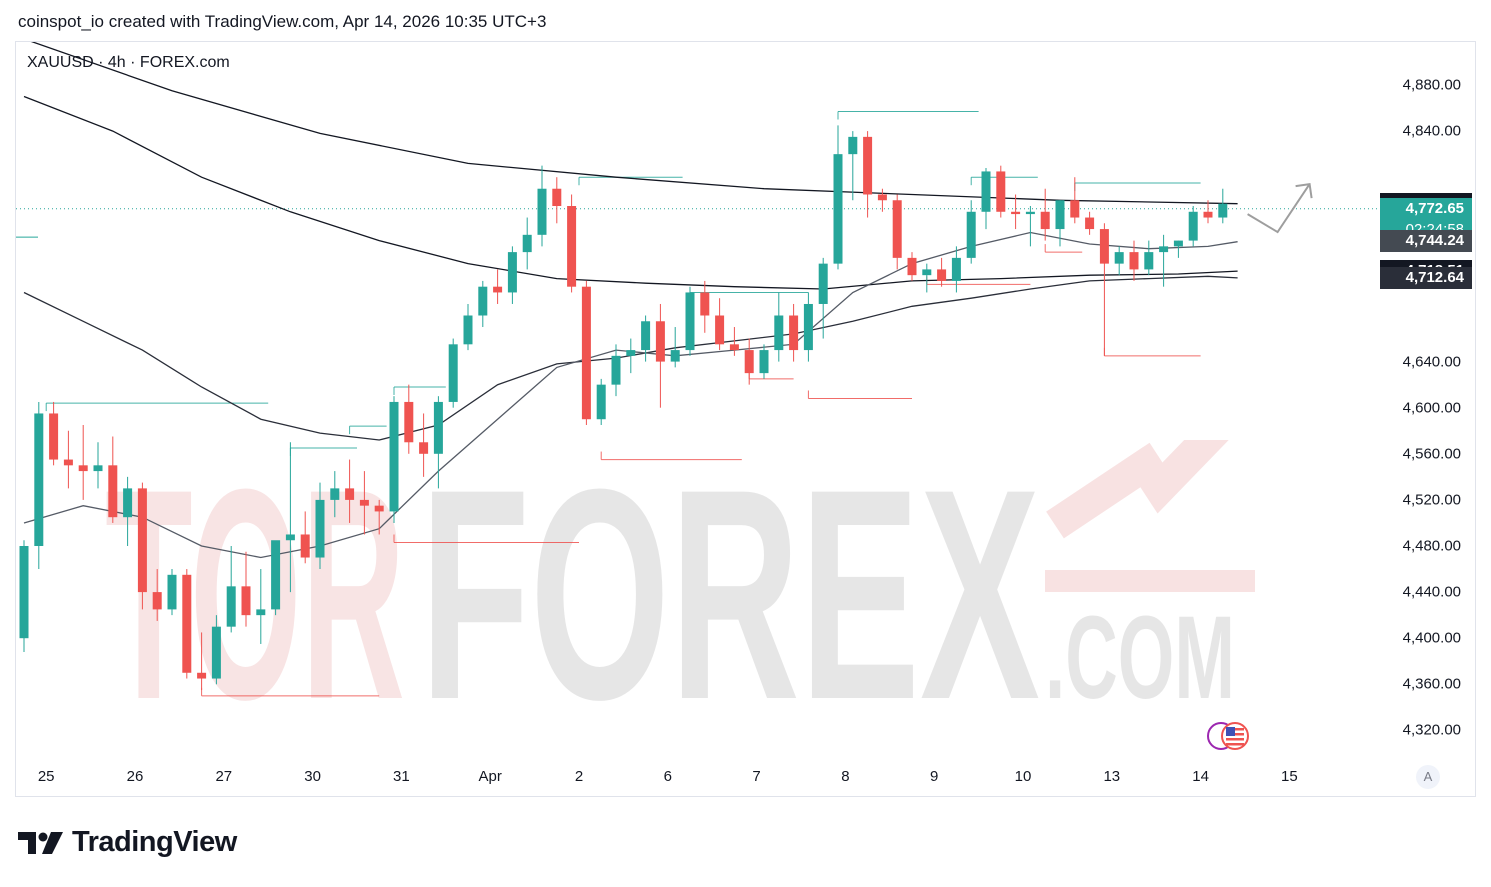  I want to click on price-tick-label: 4,360.00, so click(1431, 684).